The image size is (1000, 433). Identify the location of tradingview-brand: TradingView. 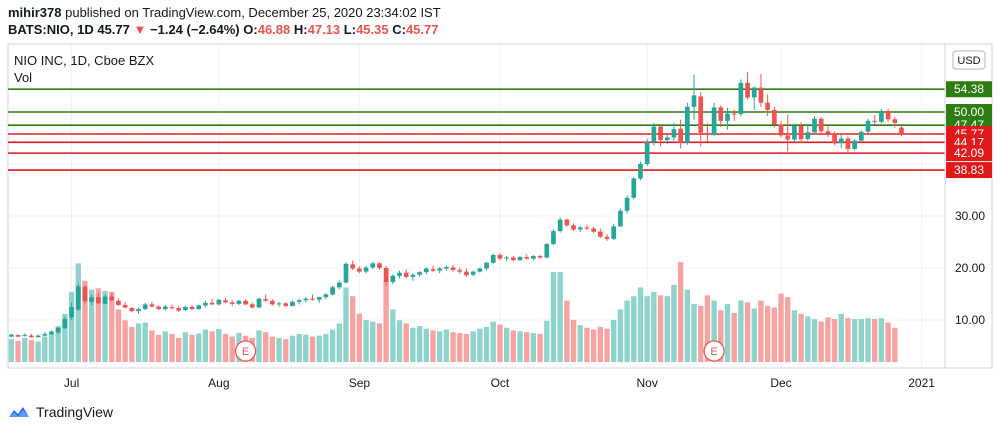
(75, 412).